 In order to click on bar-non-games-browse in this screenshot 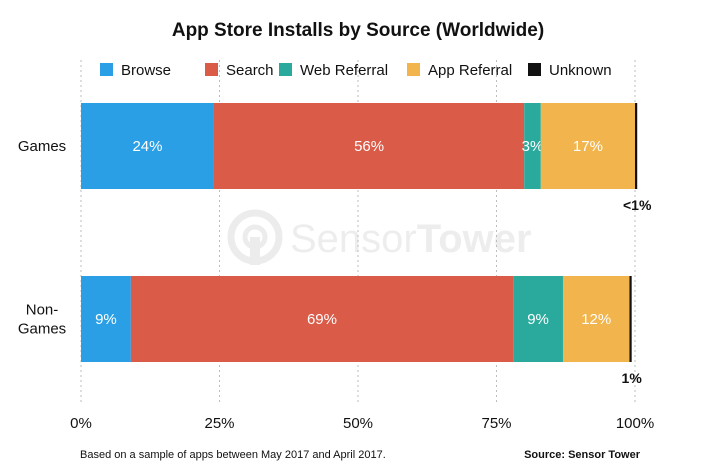, I will do `click(106, 319)`.